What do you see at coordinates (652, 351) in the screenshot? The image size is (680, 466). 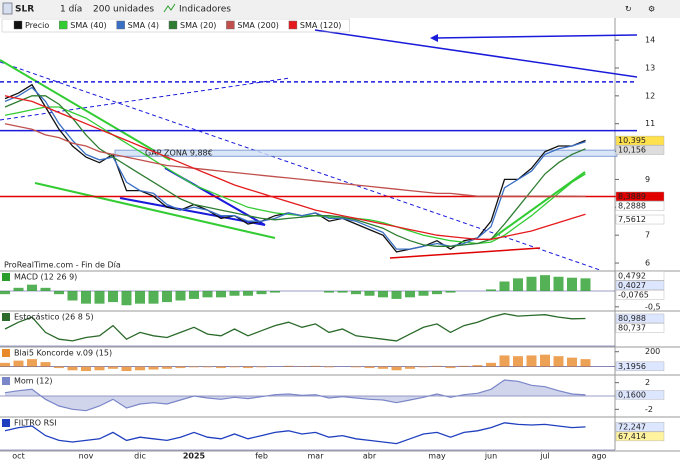 I see `y-tick-label: 200` at bounding box center [652, 351].